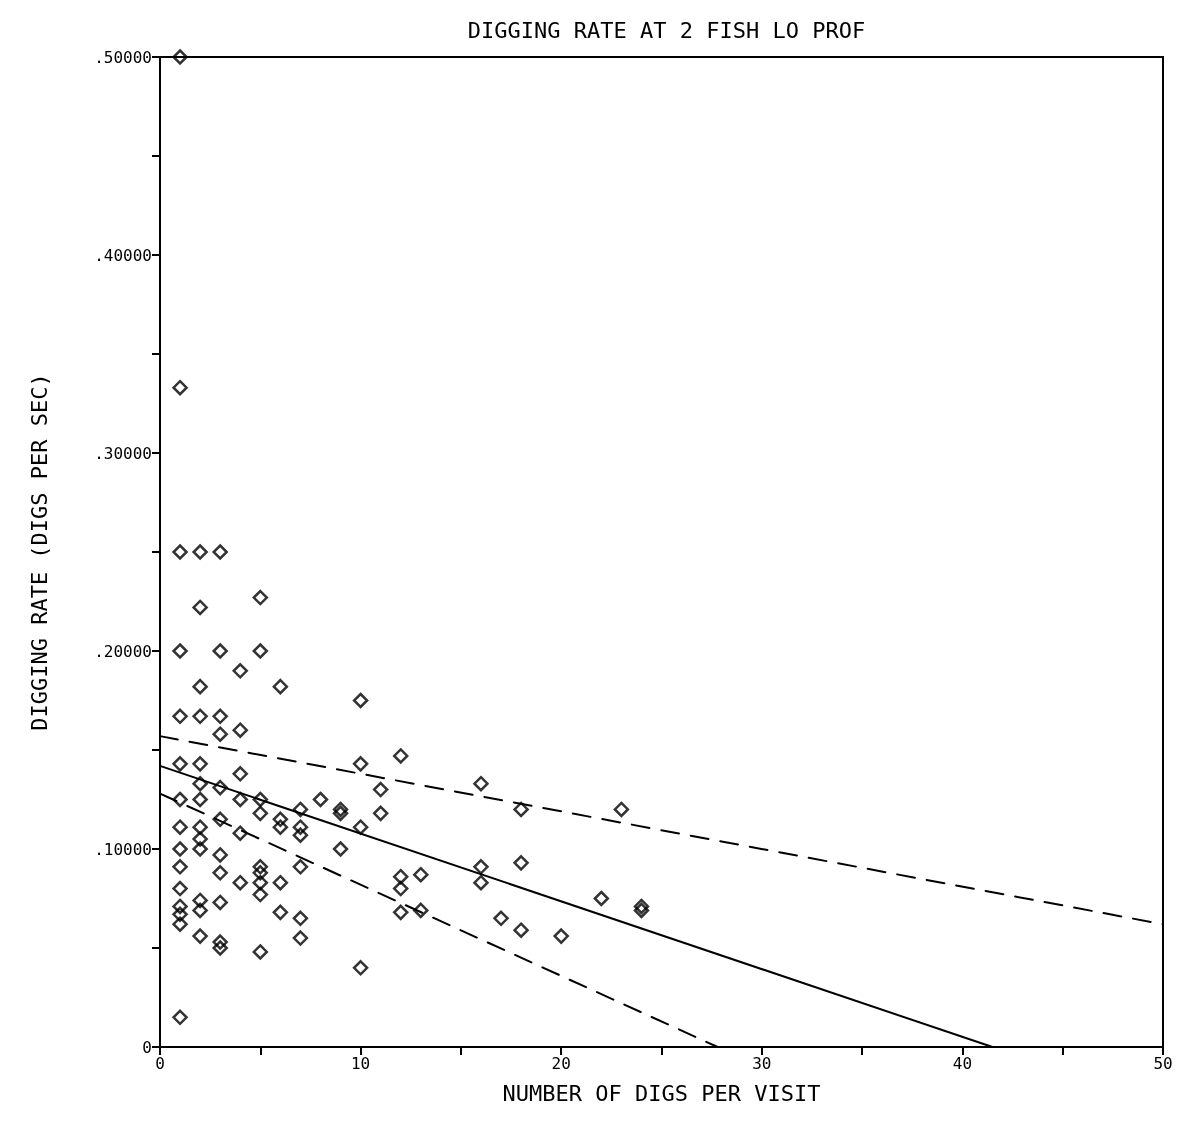 Image resolution: width=1202 pixels, height=1121 pixels. What do you see at coordinates (666, 30) in the screenshot?
I see `chart-title: DIGGING RATE AT 2 FISH LO PROF` at bounding box center [666, 30].